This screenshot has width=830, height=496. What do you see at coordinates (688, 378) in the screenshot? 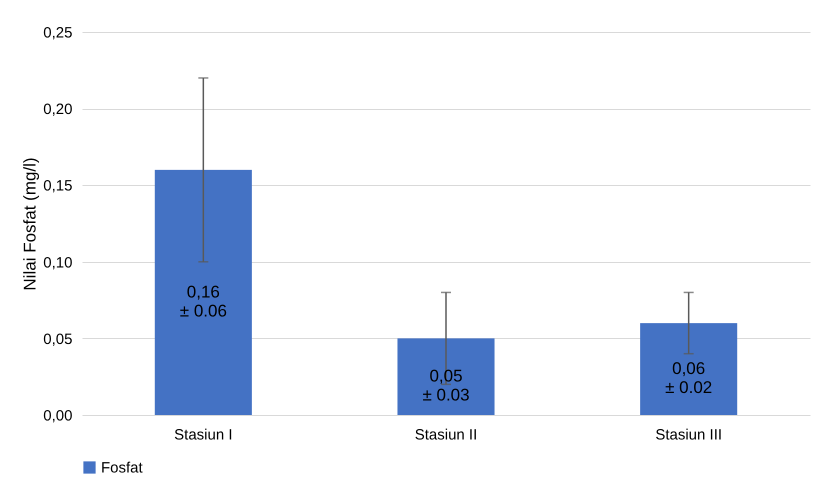
I see `data-label: 0,06 ± 0.02` at bounding box center [688, 378].